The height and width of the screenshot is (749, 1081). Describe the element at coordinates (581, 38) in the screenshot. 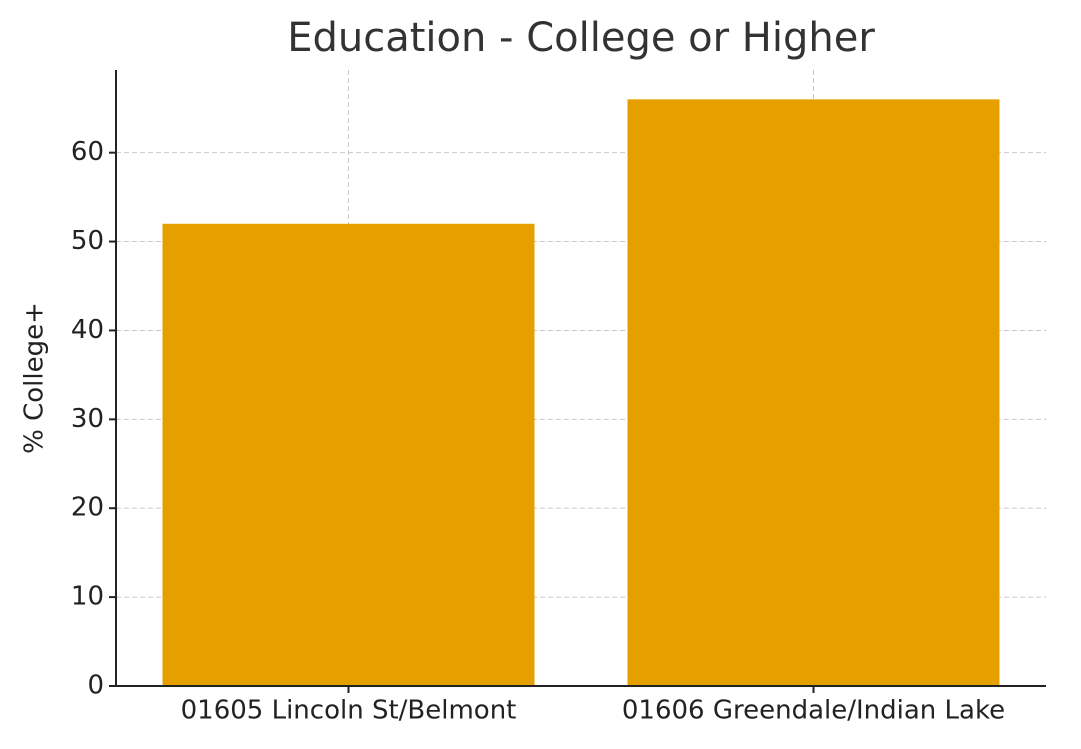

I see `chart-title: Education - College or Higher` at that location.